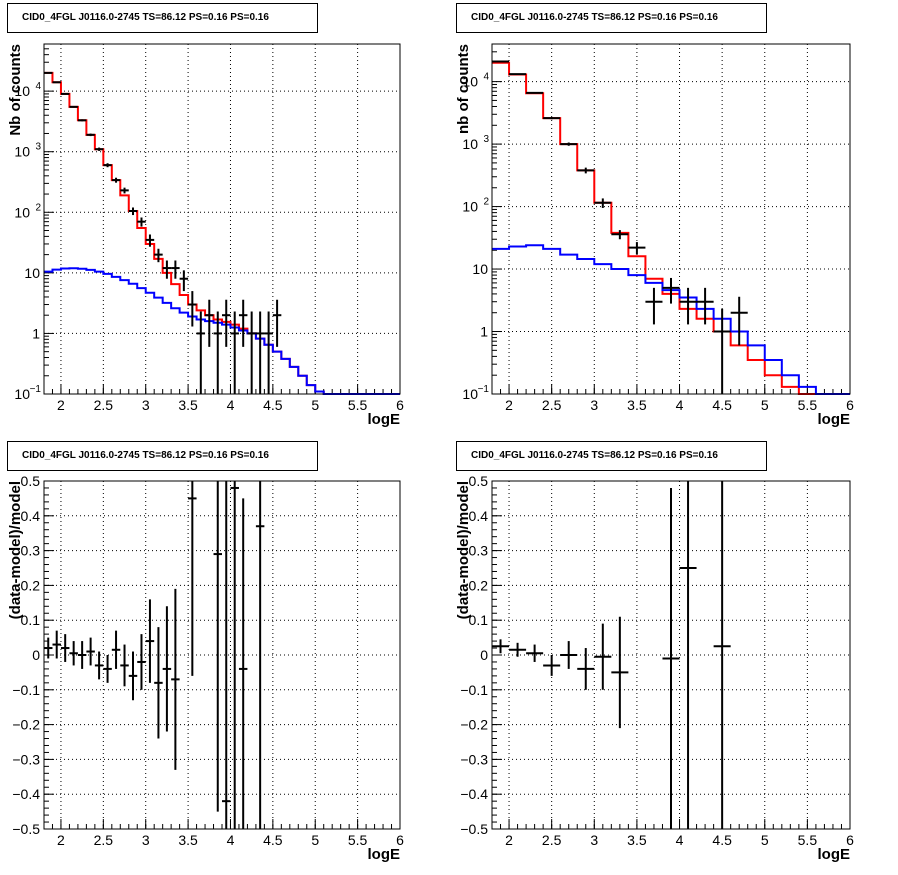 This screenshot has width=898, height=875. I want to click on y-axis-title: Nb of counts, so click(15, 90).